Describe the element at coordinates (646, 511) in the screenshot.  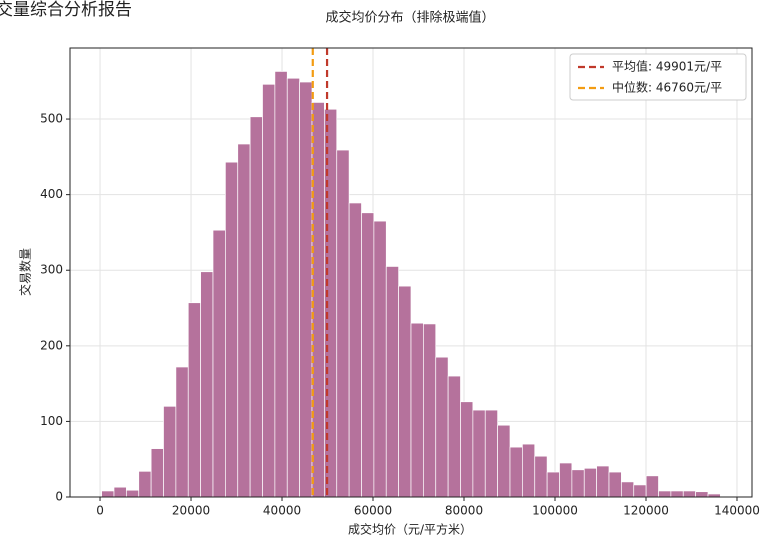
I see `x-tick-label: 120000` at that location.